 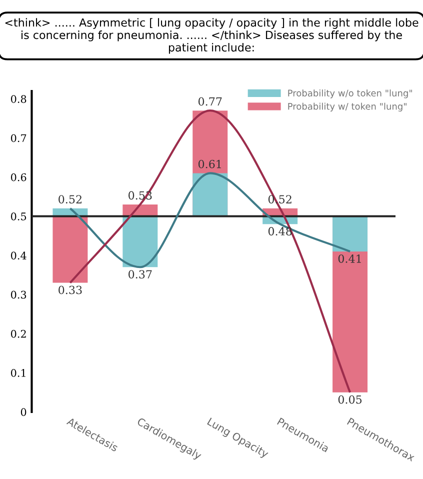 I want to click on y-tick-label: 0.2, so click(x=18, y=334).